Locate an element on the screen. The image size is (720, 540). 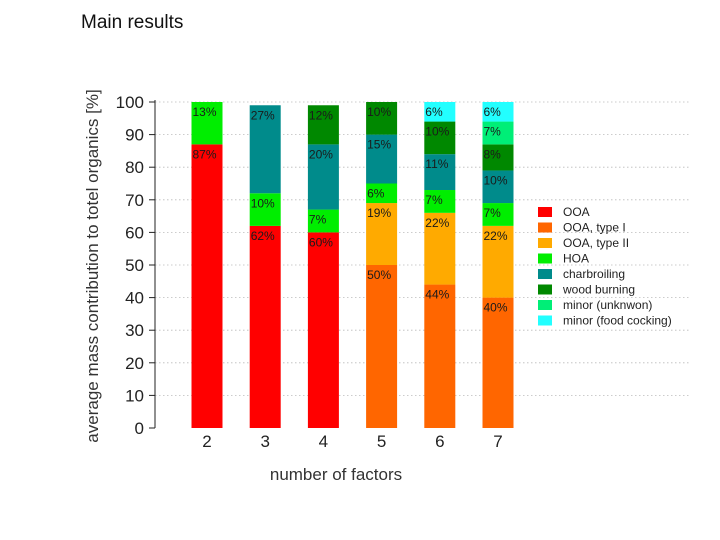
bar-segment-label: 13% is located at coordinates (205, 112).